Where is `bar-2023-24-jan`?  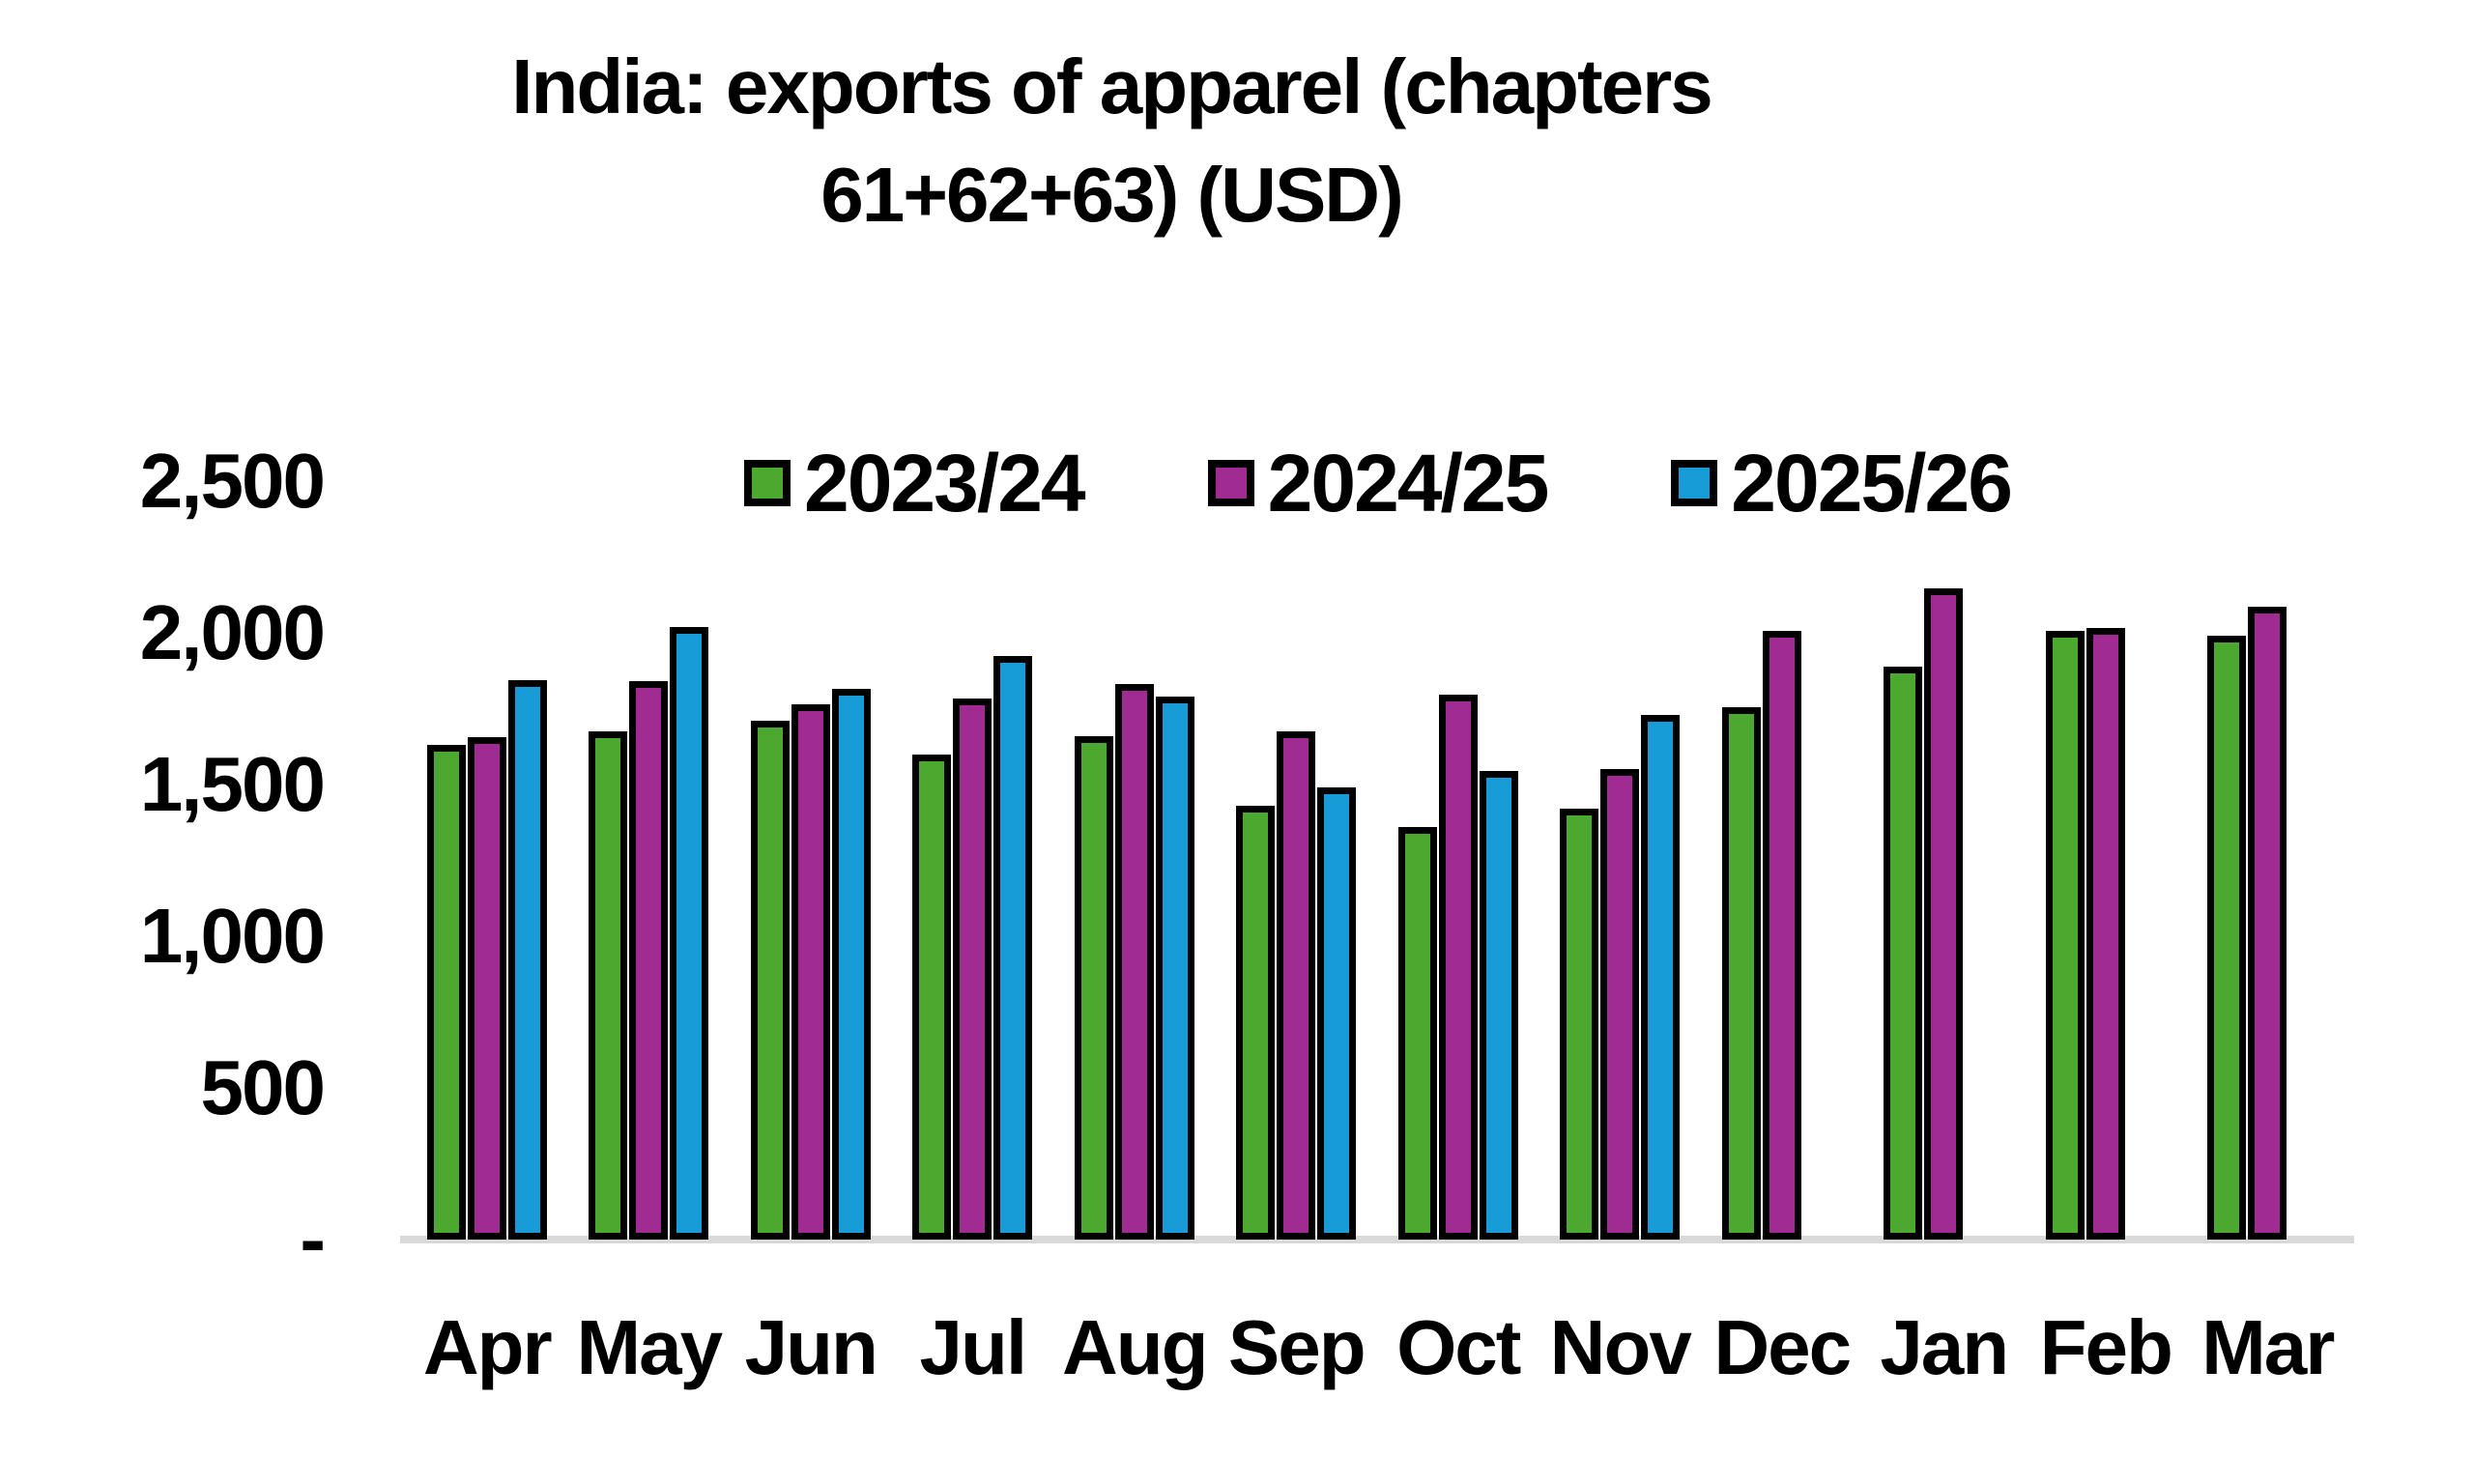 bar-2023-24-jan is located at coordinates (1904, 954).